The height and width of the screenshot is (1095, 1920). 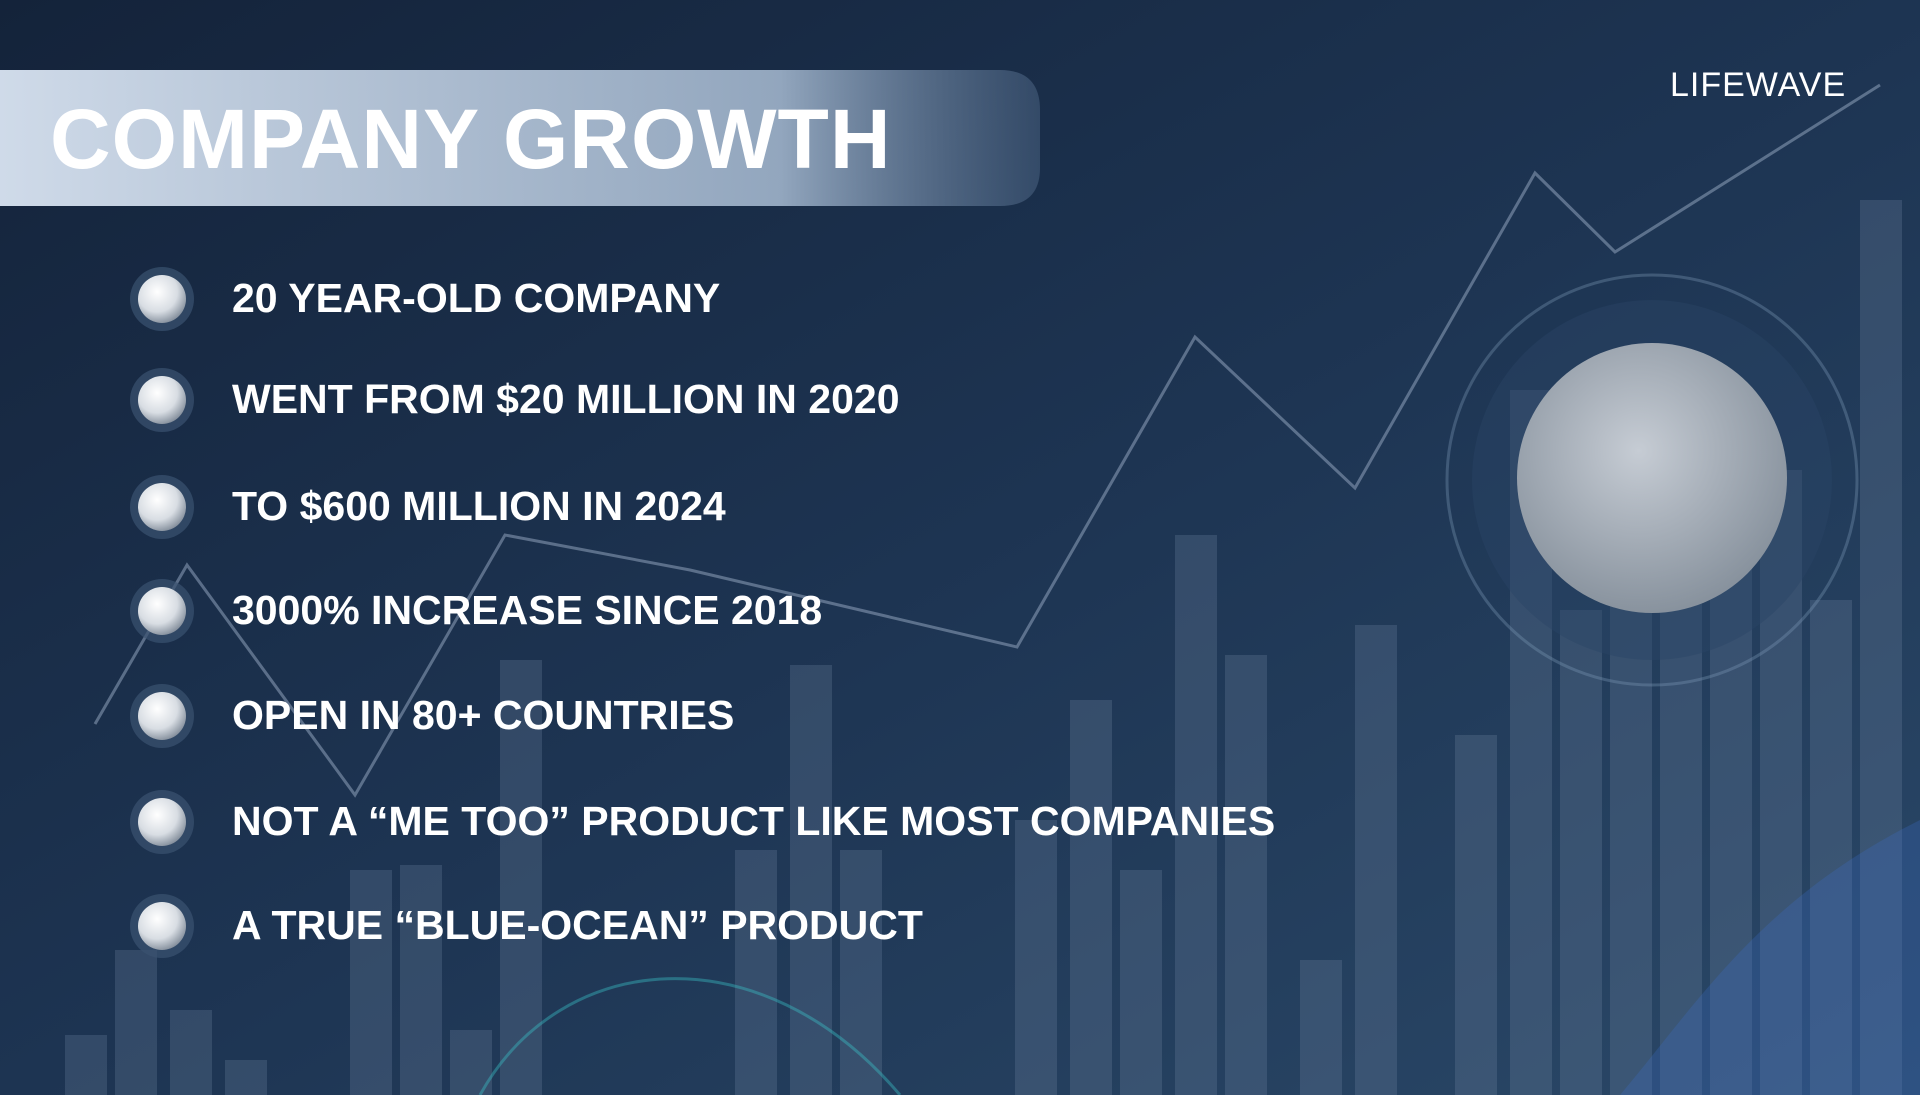 I want to click on bullet-text: TO $600 MILLION IN 2024, so click(x=479, y=506).